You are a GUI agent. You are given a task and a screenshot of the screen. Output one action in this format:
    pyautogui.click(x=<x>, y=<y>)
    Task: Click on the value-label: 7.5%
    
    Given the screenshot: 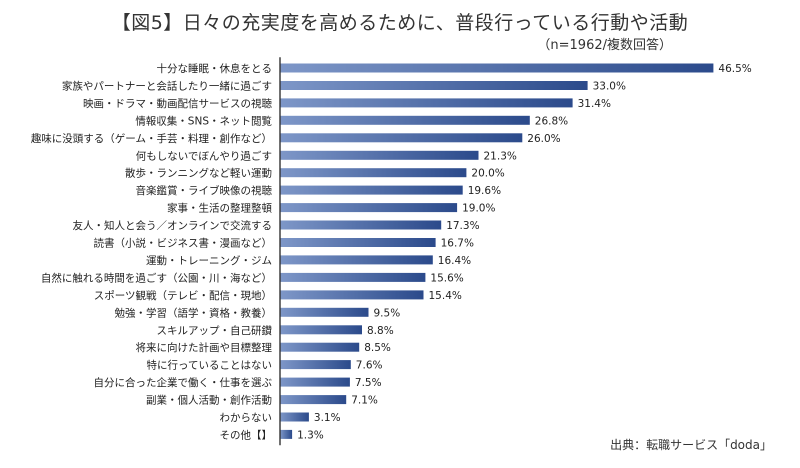 What is the action you would take?
    pyautogui.click(x=368, y=383)
    